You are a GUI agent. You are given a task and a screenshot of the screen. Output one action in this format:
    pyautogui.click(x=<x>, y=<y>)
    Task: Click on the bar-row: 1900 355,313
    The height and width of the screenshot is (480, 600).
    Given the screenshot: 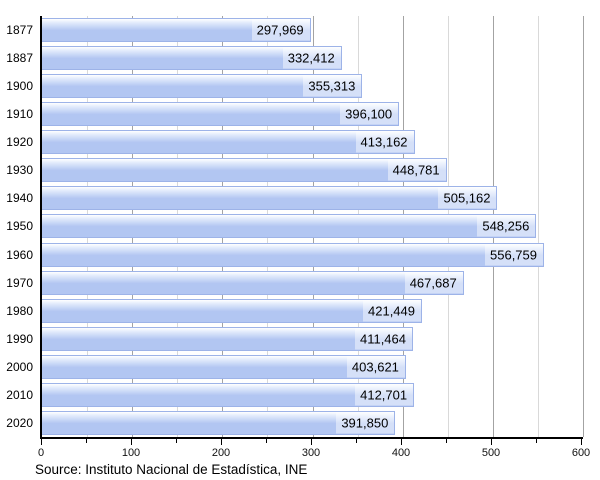 What is the action you would take?
    pyautogui.click(x=294, y=86)
    